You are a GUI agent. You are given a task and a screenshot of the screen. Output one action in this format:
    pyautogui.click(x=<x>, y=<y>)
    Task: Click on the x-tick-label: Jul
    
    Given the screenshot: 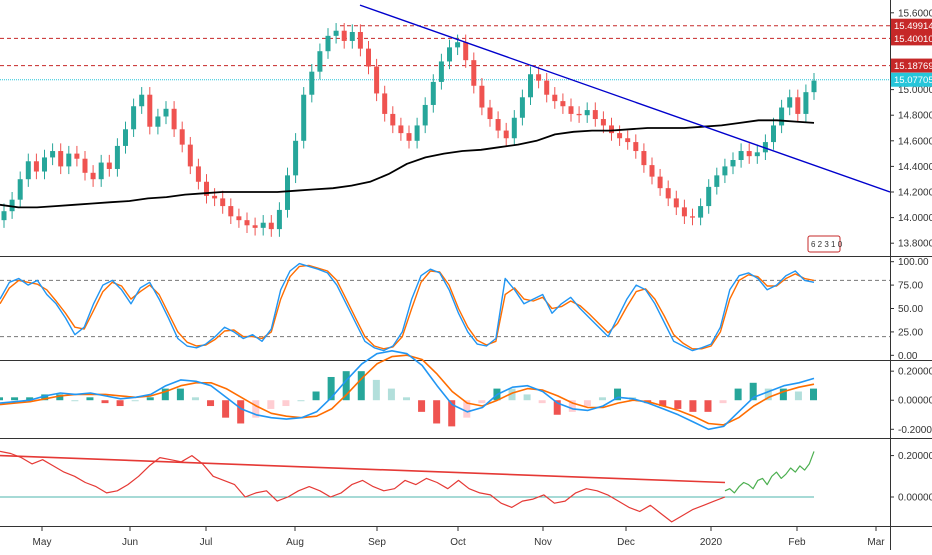 What is the action you would take?
    pyautogui.click(x=206, y=542)
    